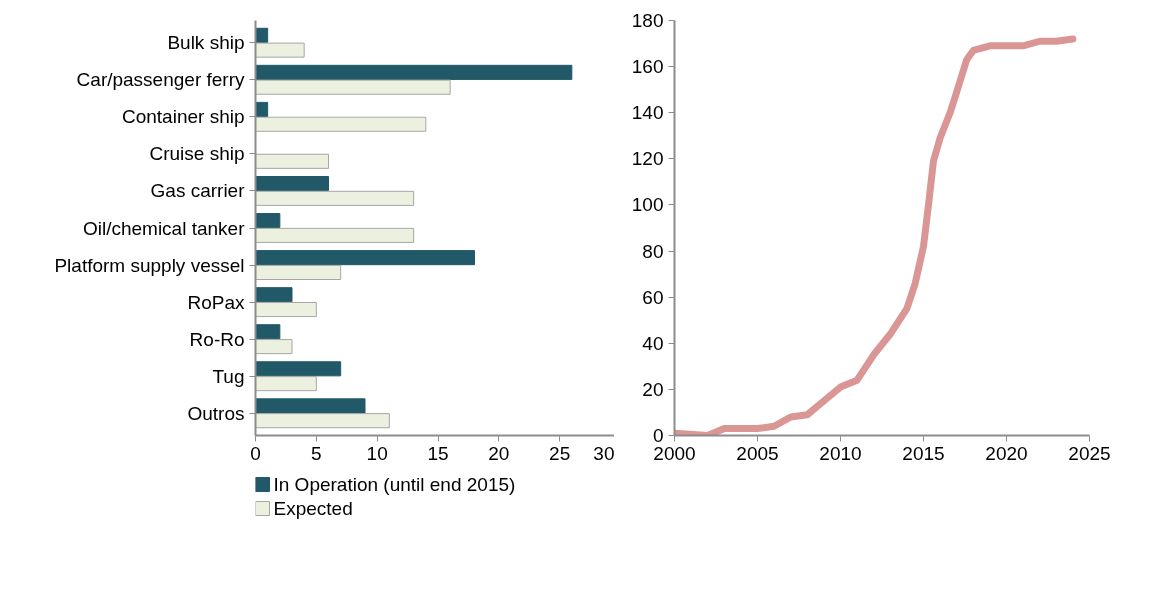  What do you see at coordinates (647, 205) in the screenshot?
I see `y-tick-label: 100` at bounding box center [647, 205].